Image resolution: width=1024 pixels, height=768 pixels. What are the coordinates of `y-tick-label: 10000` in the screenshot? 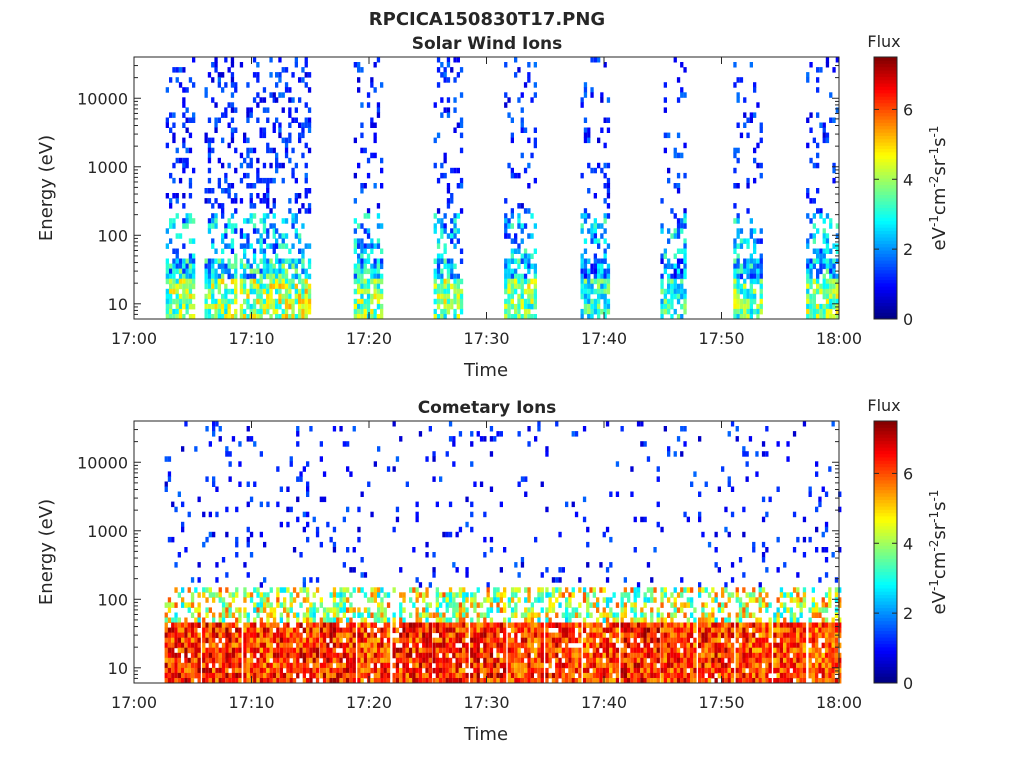 It's located at (102, 98).